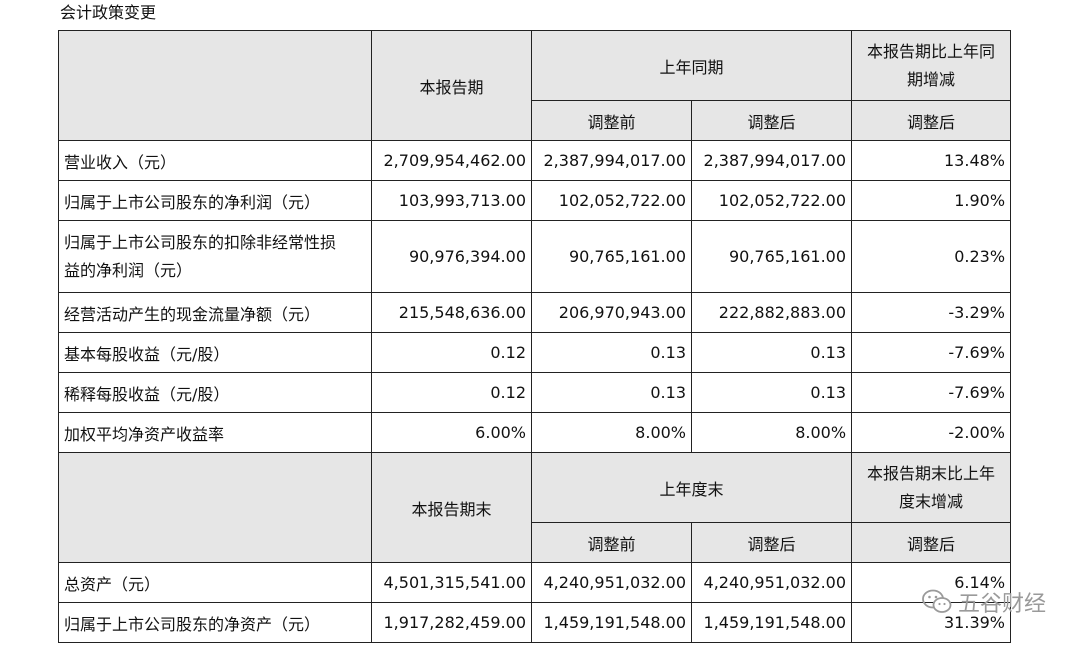 This screenshot has width=1080, height=655. Describe the element at coordinates (215, 352) in the screenshot. I see `row-label: 基本每股收益（元/股）` at that location.